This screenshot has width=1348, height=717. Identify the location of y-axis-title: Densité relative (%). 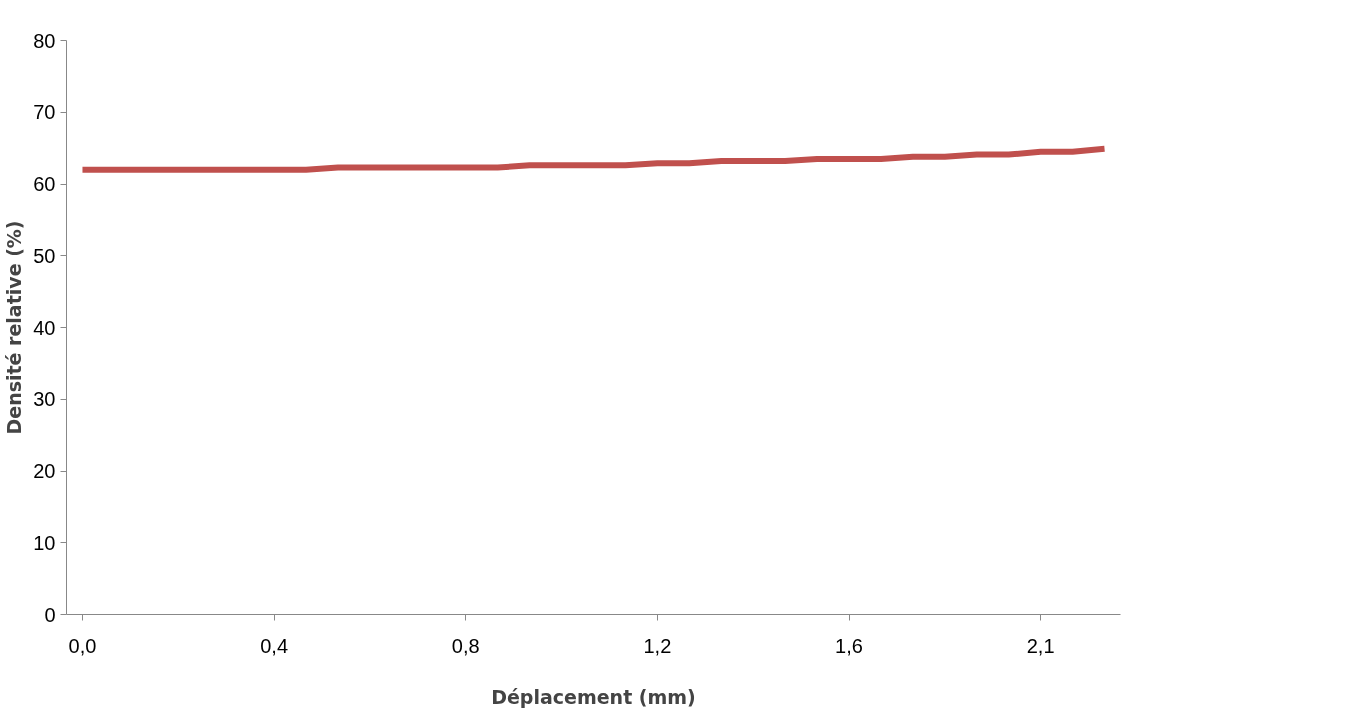
(14, 327).